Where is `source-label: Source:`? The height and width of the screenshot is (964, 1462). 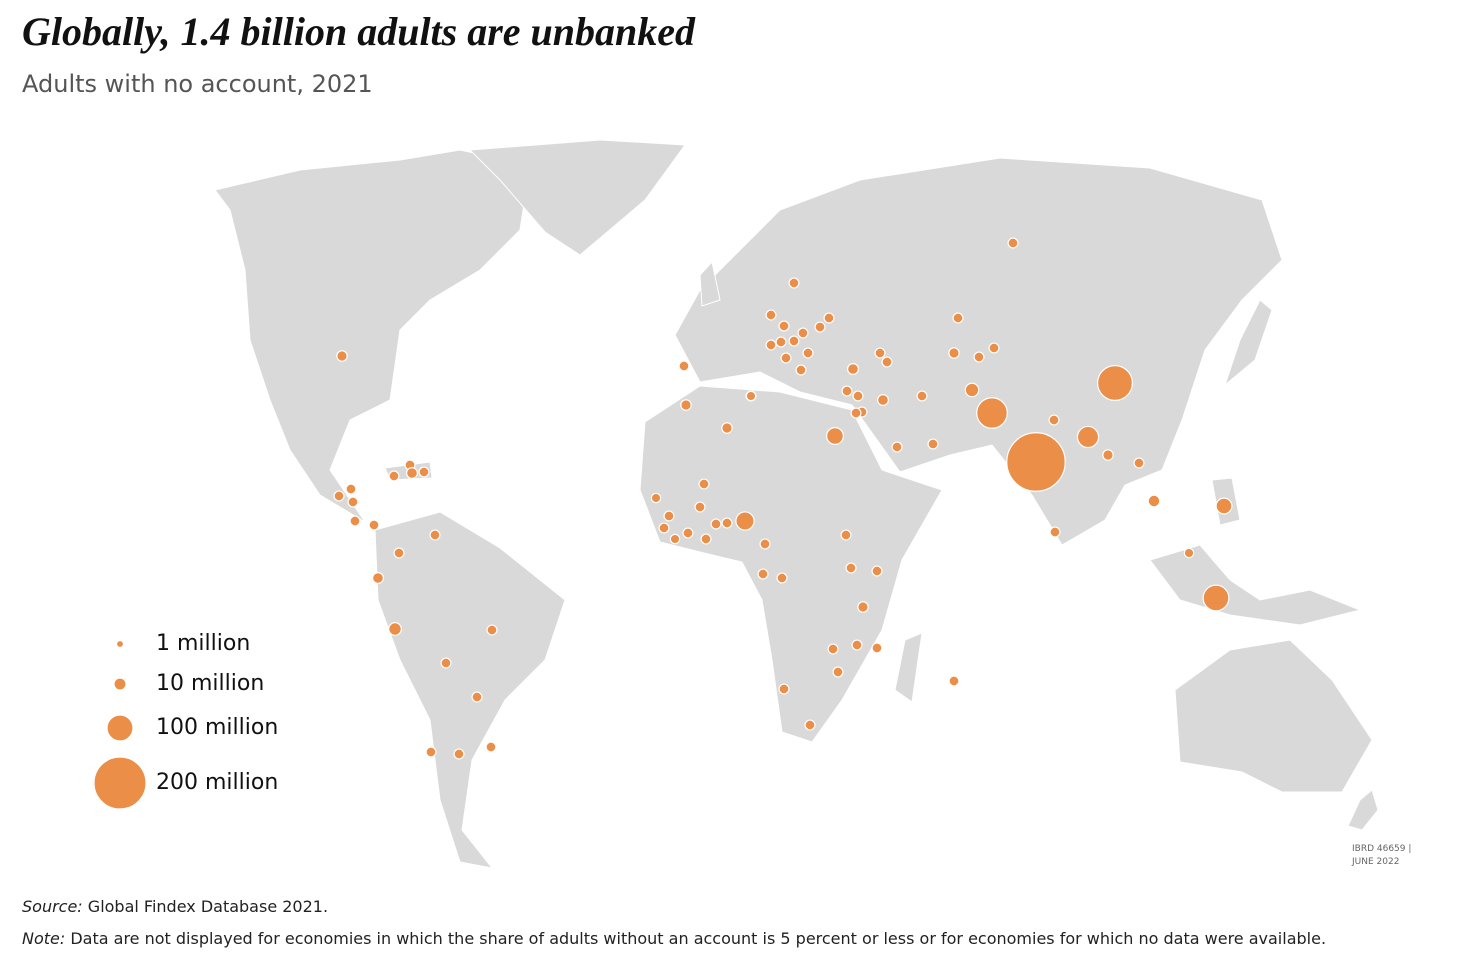
source-label: Source: is located at coordinates (52, 906).